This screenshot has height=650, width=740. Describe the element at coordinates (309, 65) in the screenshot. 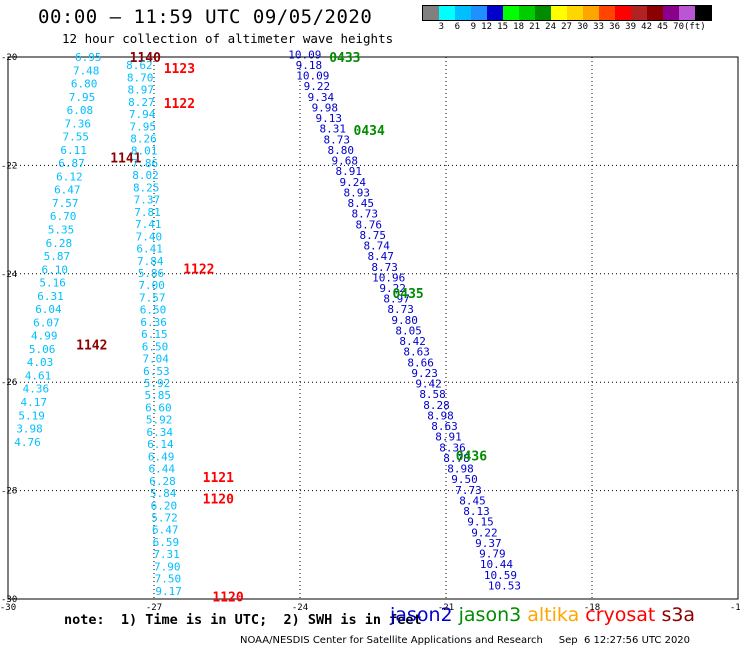

I see `swh-value-label: 9.18` at that location.